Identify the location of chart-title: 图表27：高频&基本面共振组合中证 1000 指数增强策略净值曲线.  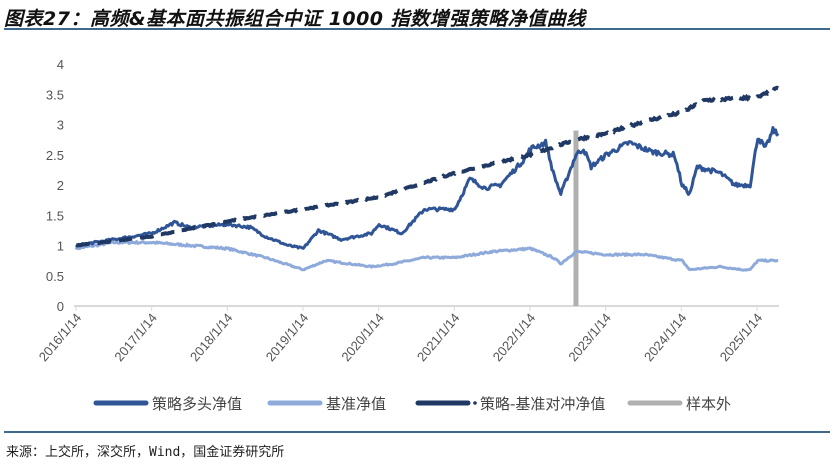
(295, 19).